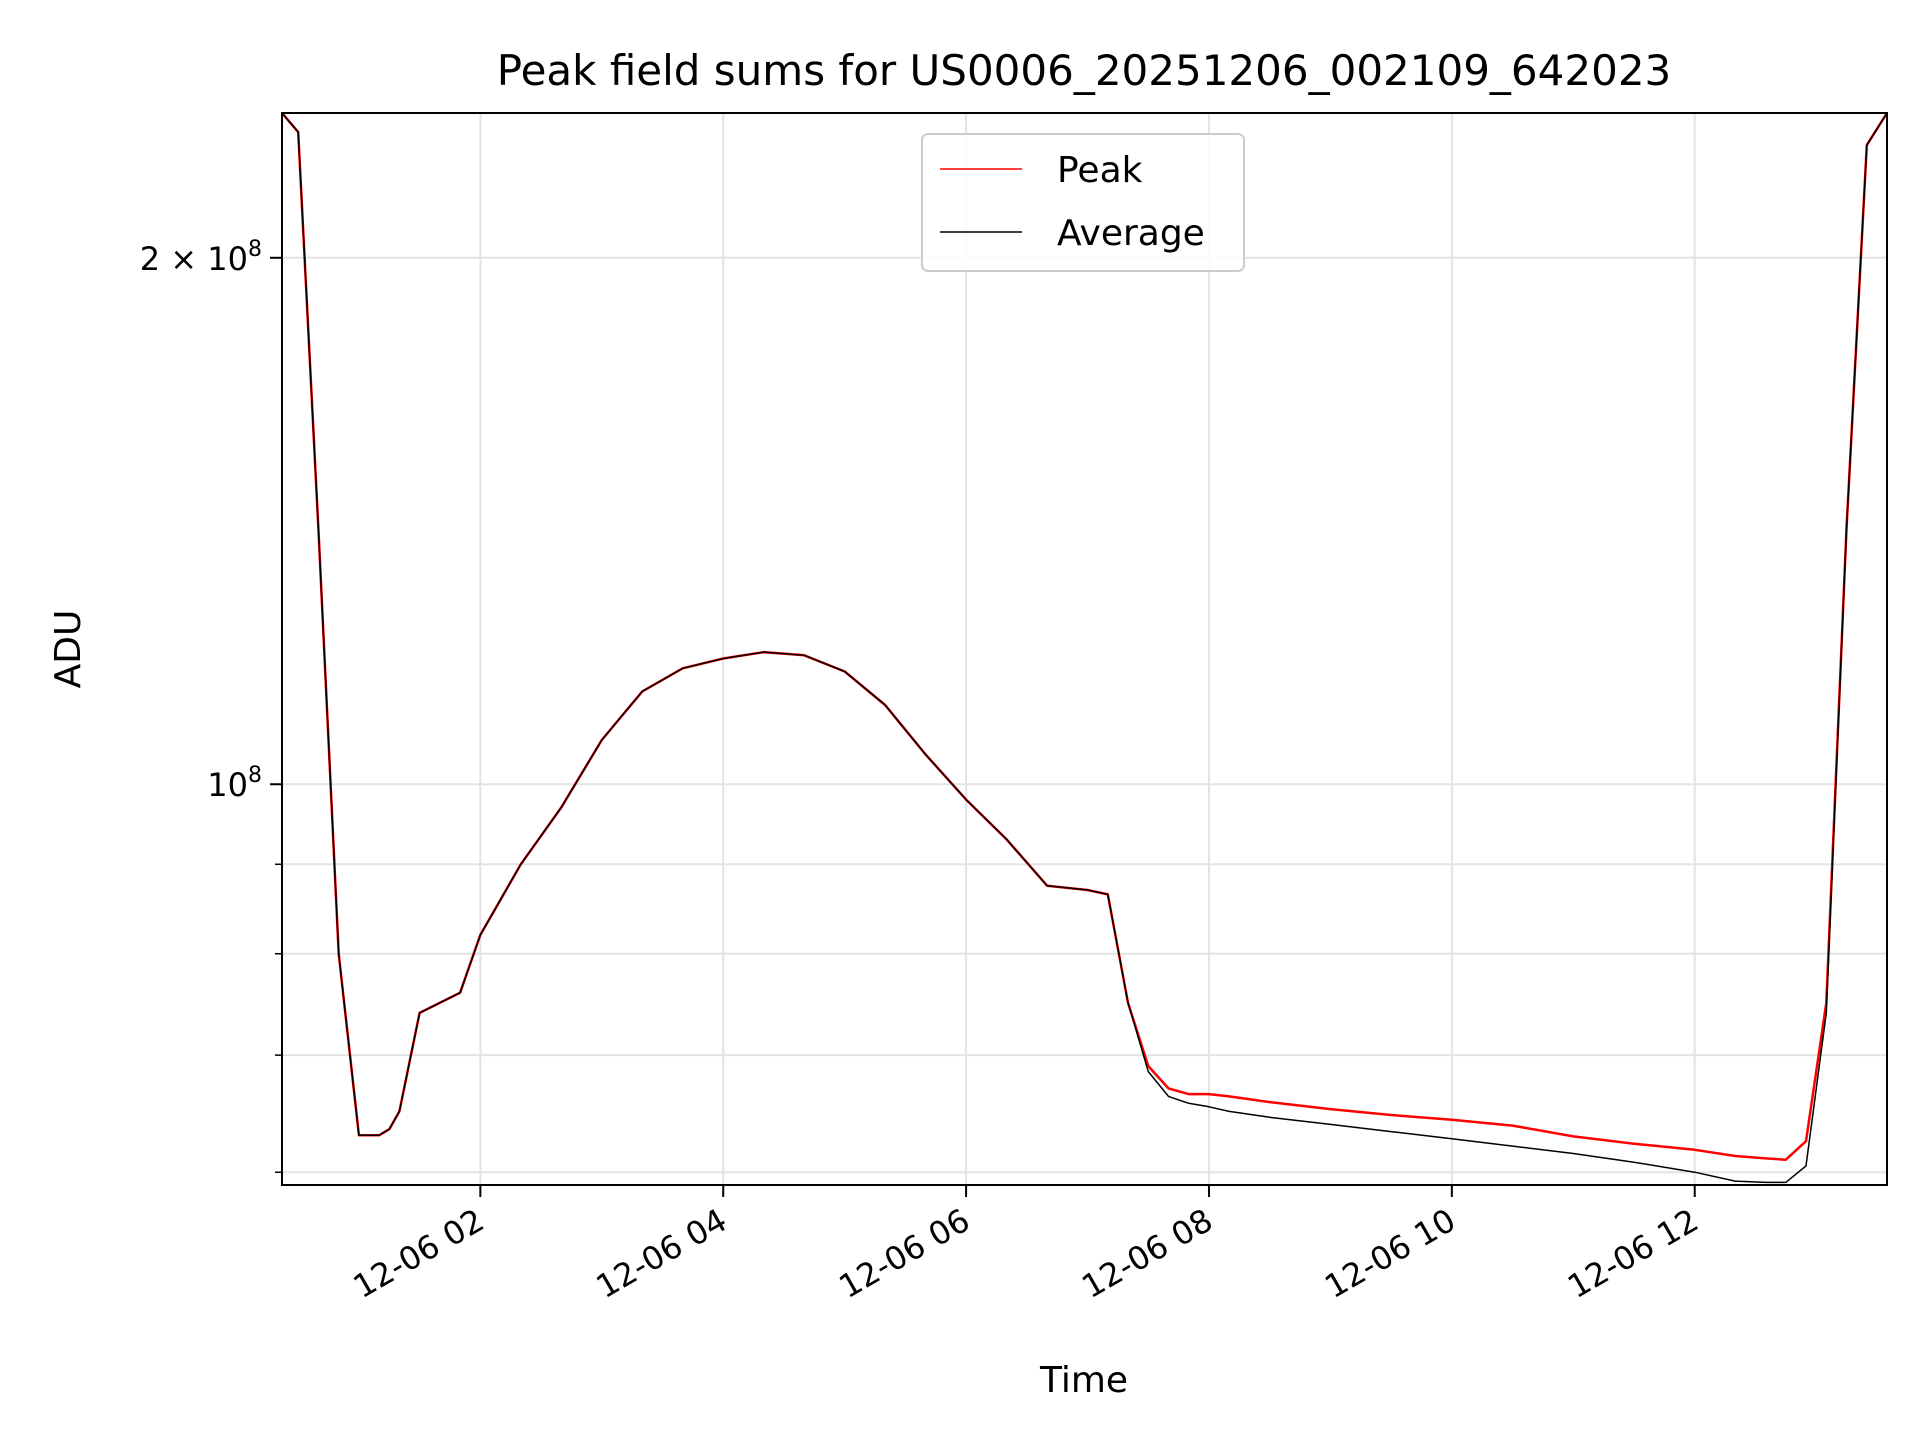  Describe the element at coordinates (211, 705) in the screenshot. I see `y-axis: 108 2 × 108` at that location.